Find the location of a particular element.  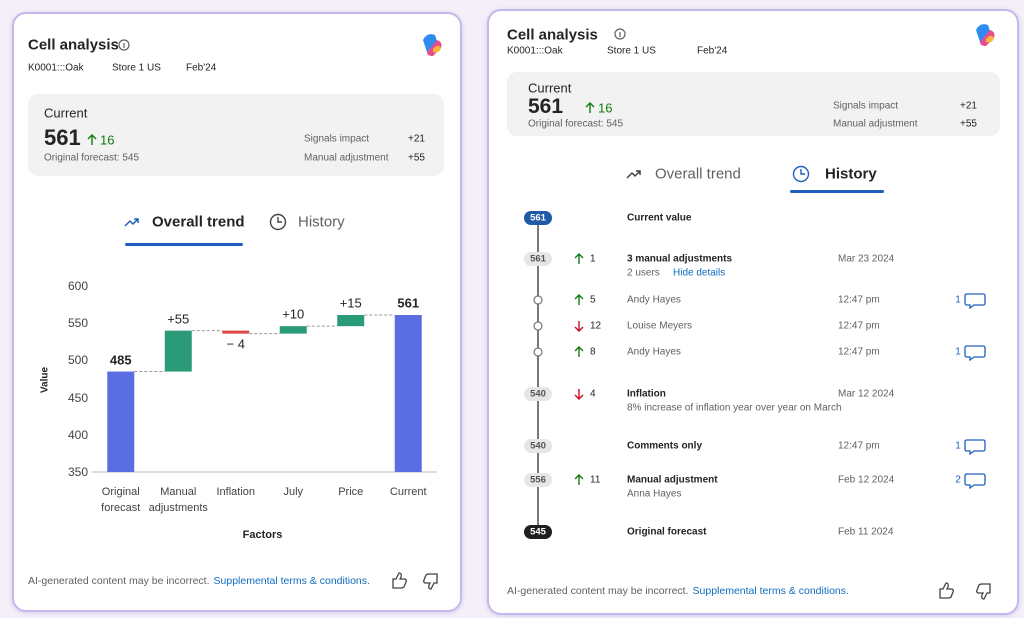

y-tick-label: 500 is located at coordinates (77, 360).